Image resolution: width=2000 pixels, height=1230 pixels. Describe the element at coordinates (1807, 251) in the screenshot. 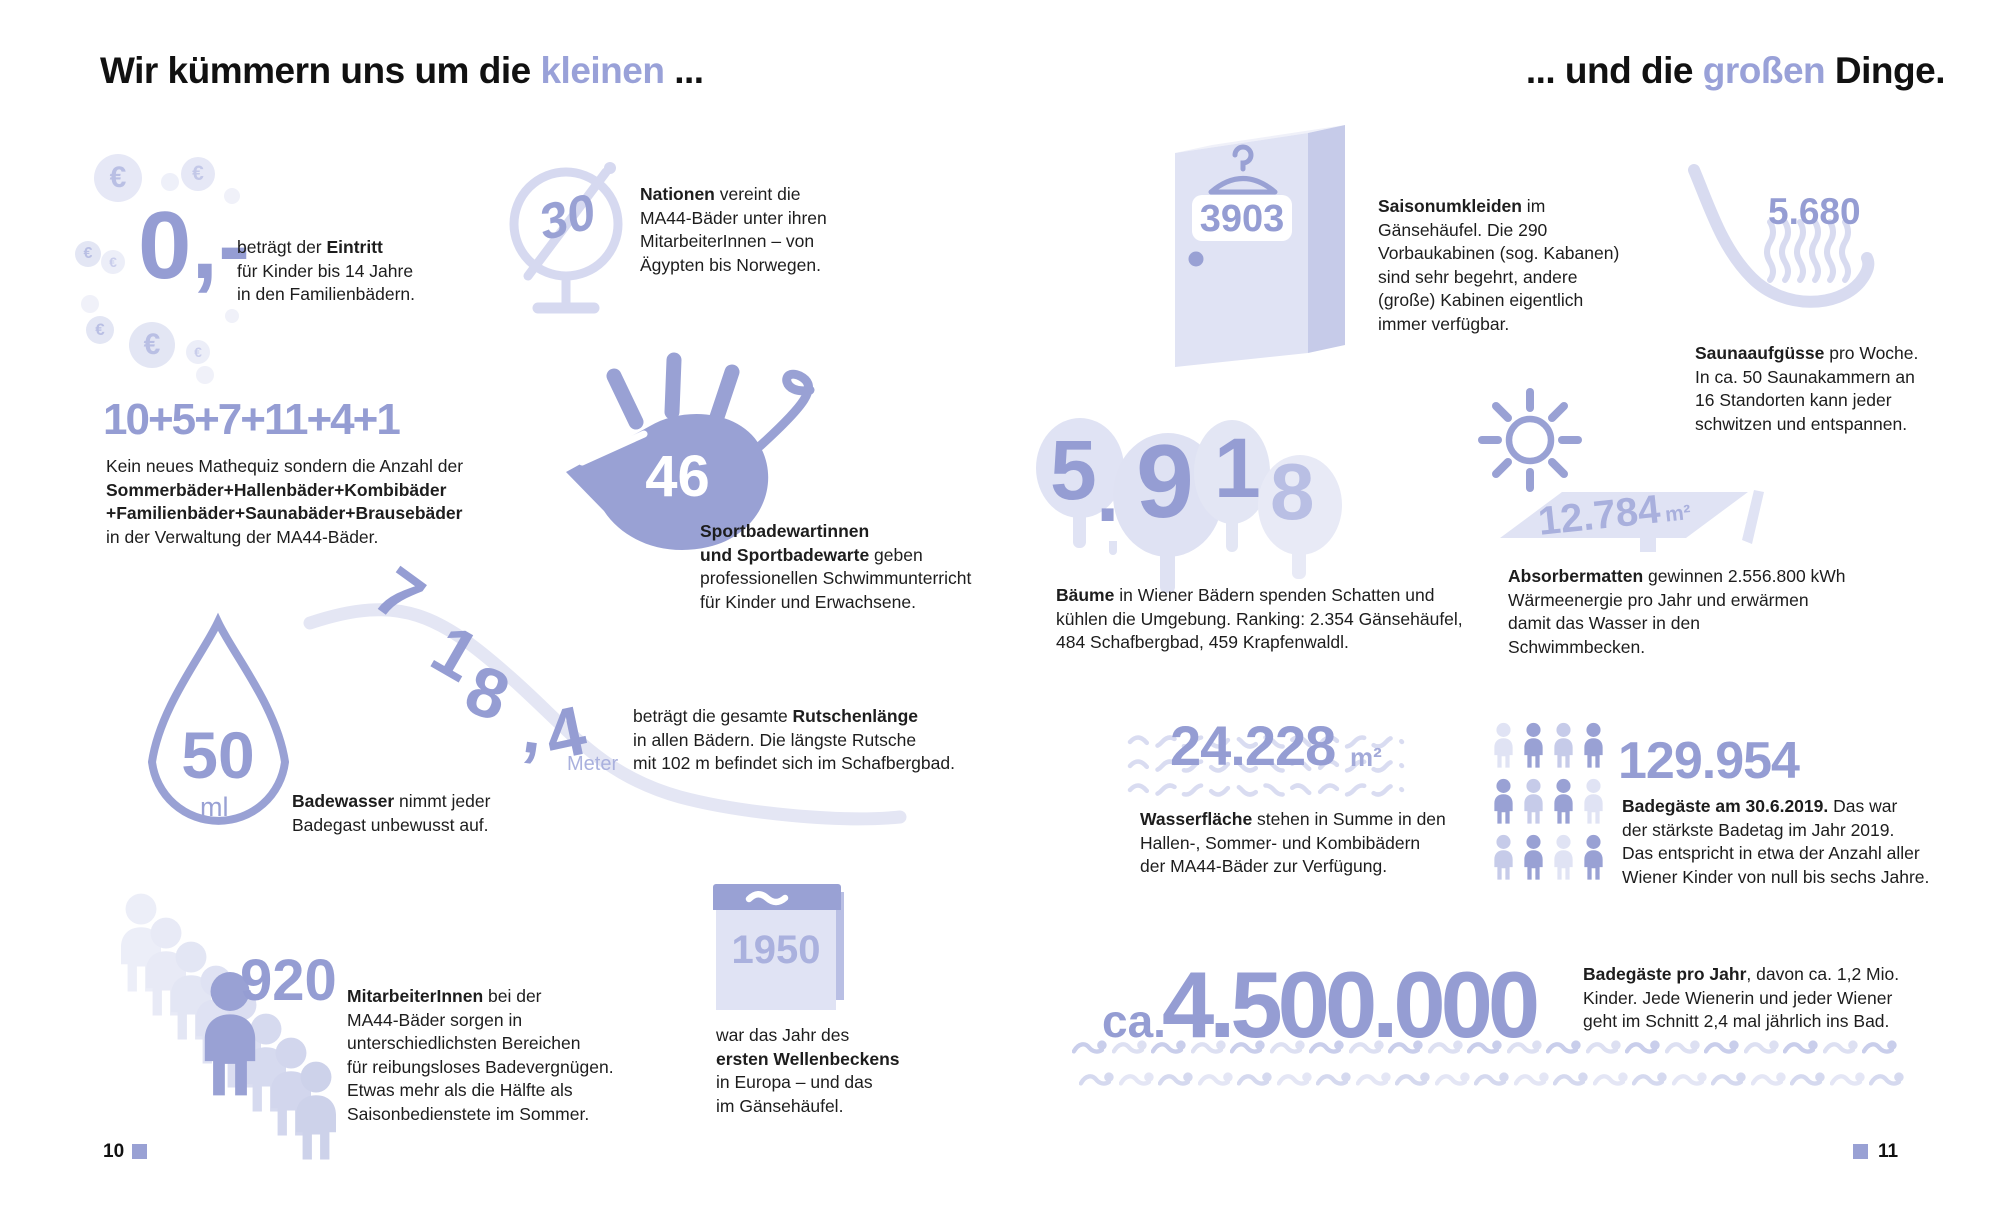

I see `steam-icon` at that location.